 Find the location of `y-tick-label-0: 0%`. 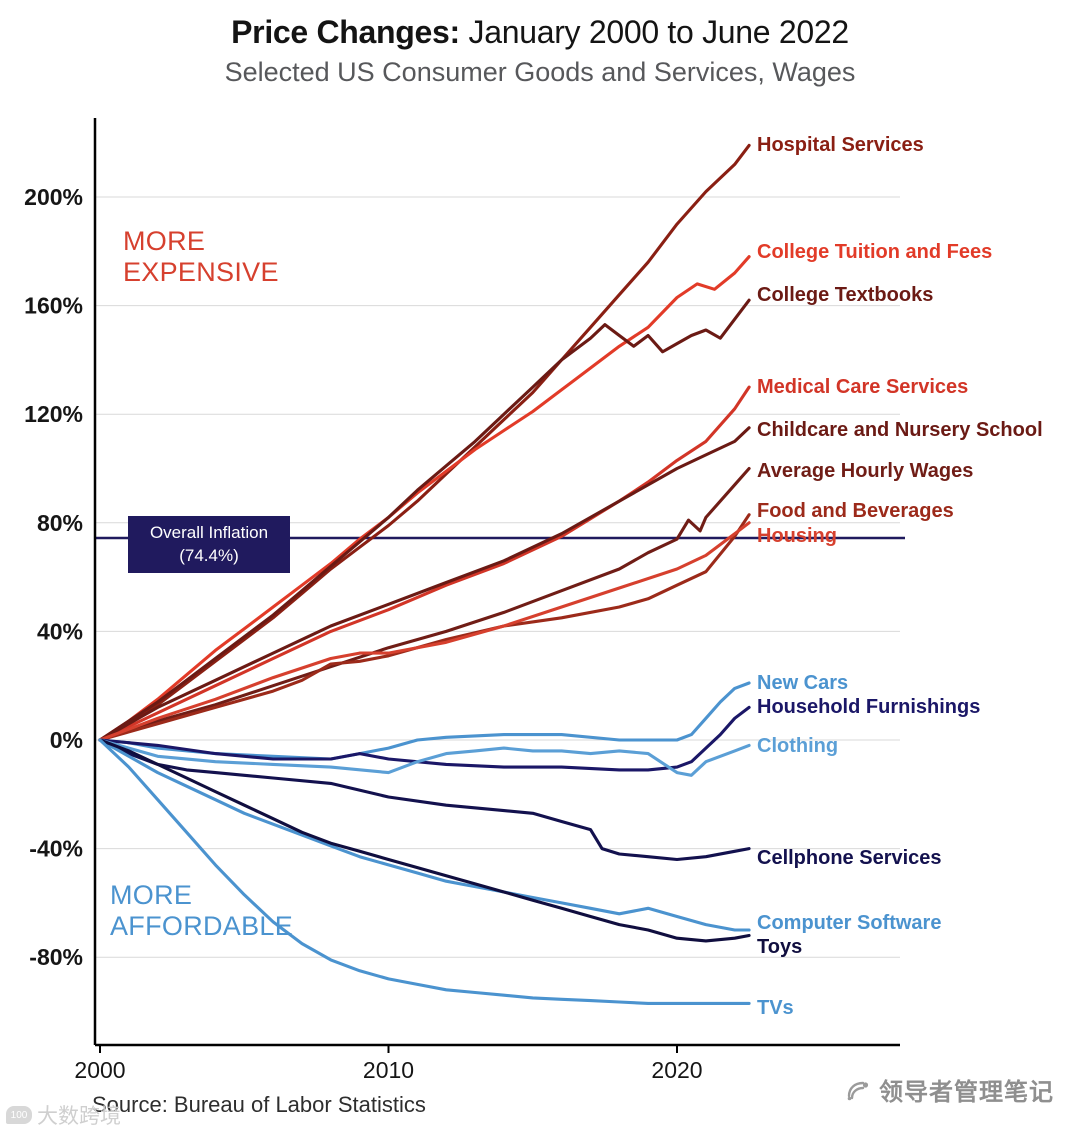

y-tick-label-0: 0% is located at coordinates (66, 740).